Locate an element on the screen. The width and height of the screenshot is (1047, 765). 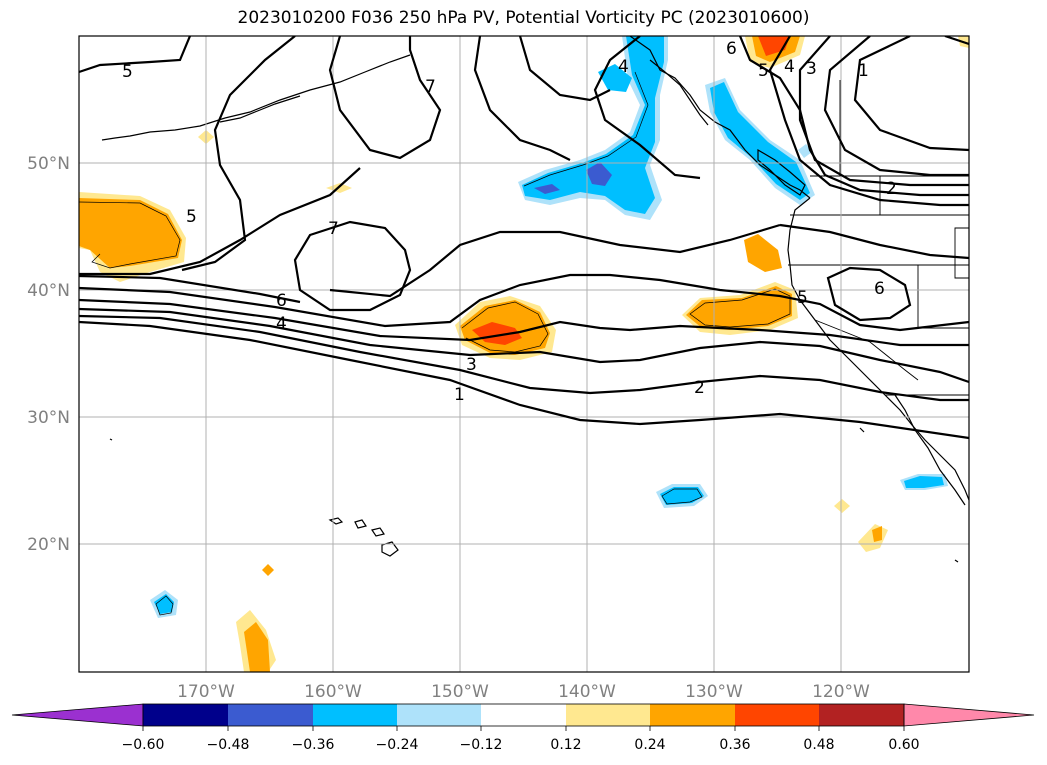
colorbar-tick-label: 0.36 is located at coordinates (734, 745).